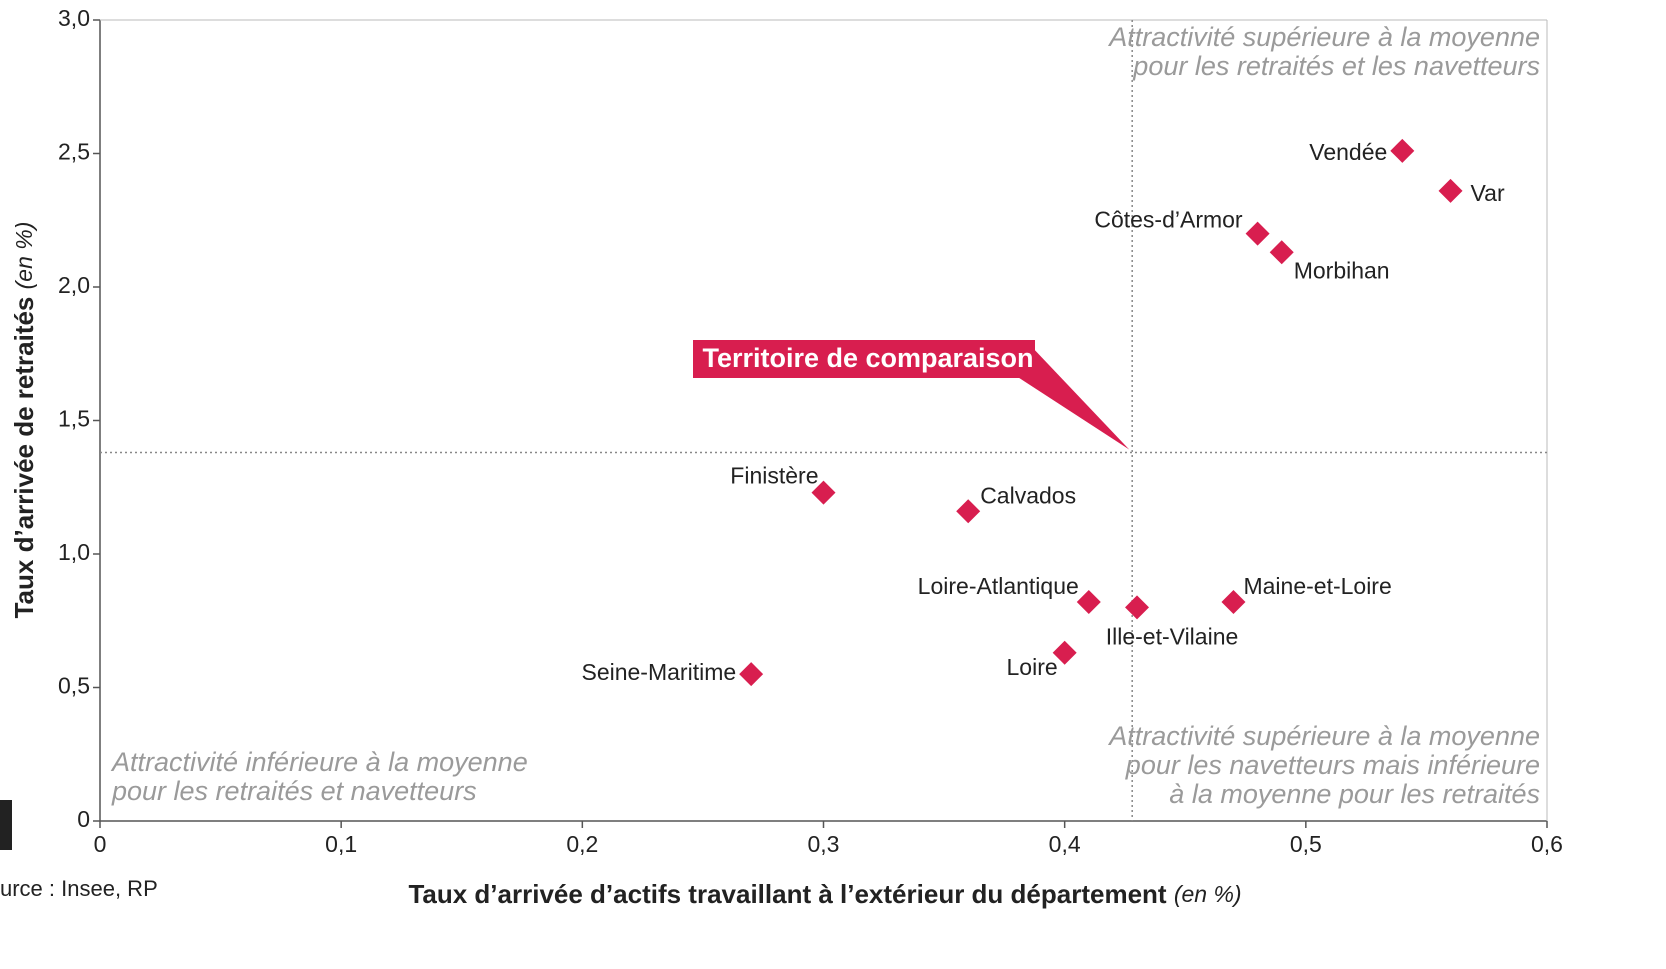 The height and width of the screenshot is (969, 1666). I want to click on x-tick-label: 0,4, so click(1065, 844).